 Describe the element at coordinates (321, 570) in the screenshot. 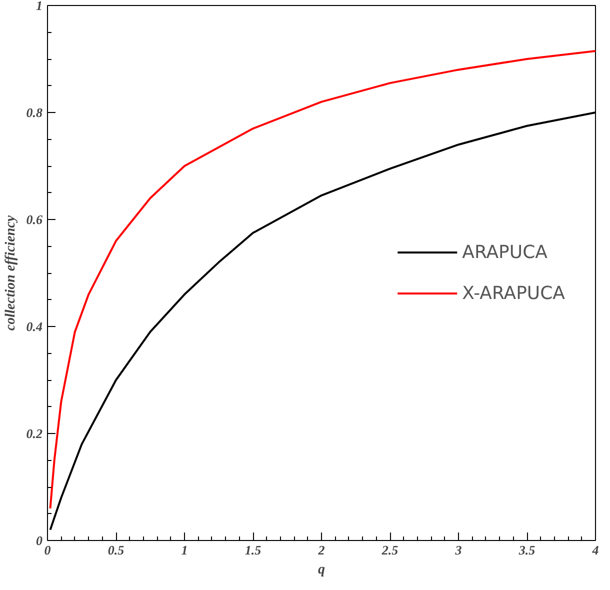

I see `x-axis-title: q` at that location.